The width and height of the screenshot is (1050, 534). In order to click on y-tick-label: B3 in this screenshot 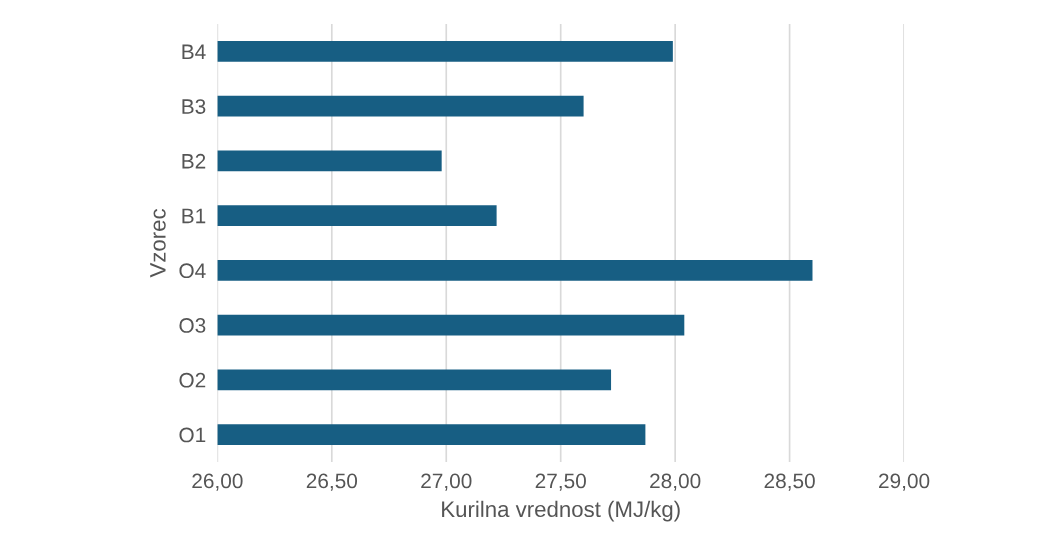, I will do `click(194, 106)`.